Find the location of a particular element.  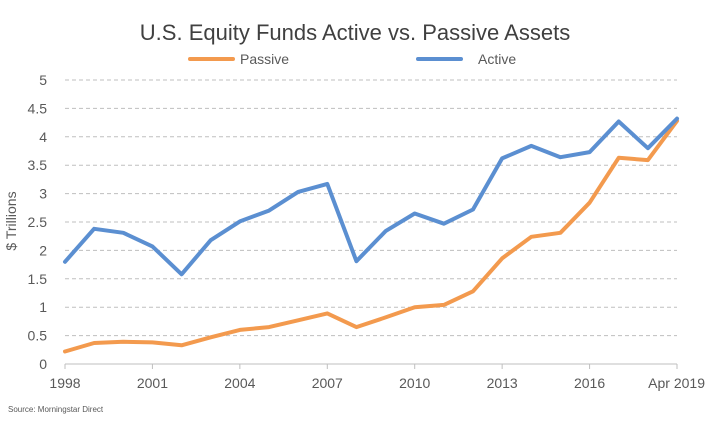

y-tick-label: 1.5 is located at coordinates (38, 279).